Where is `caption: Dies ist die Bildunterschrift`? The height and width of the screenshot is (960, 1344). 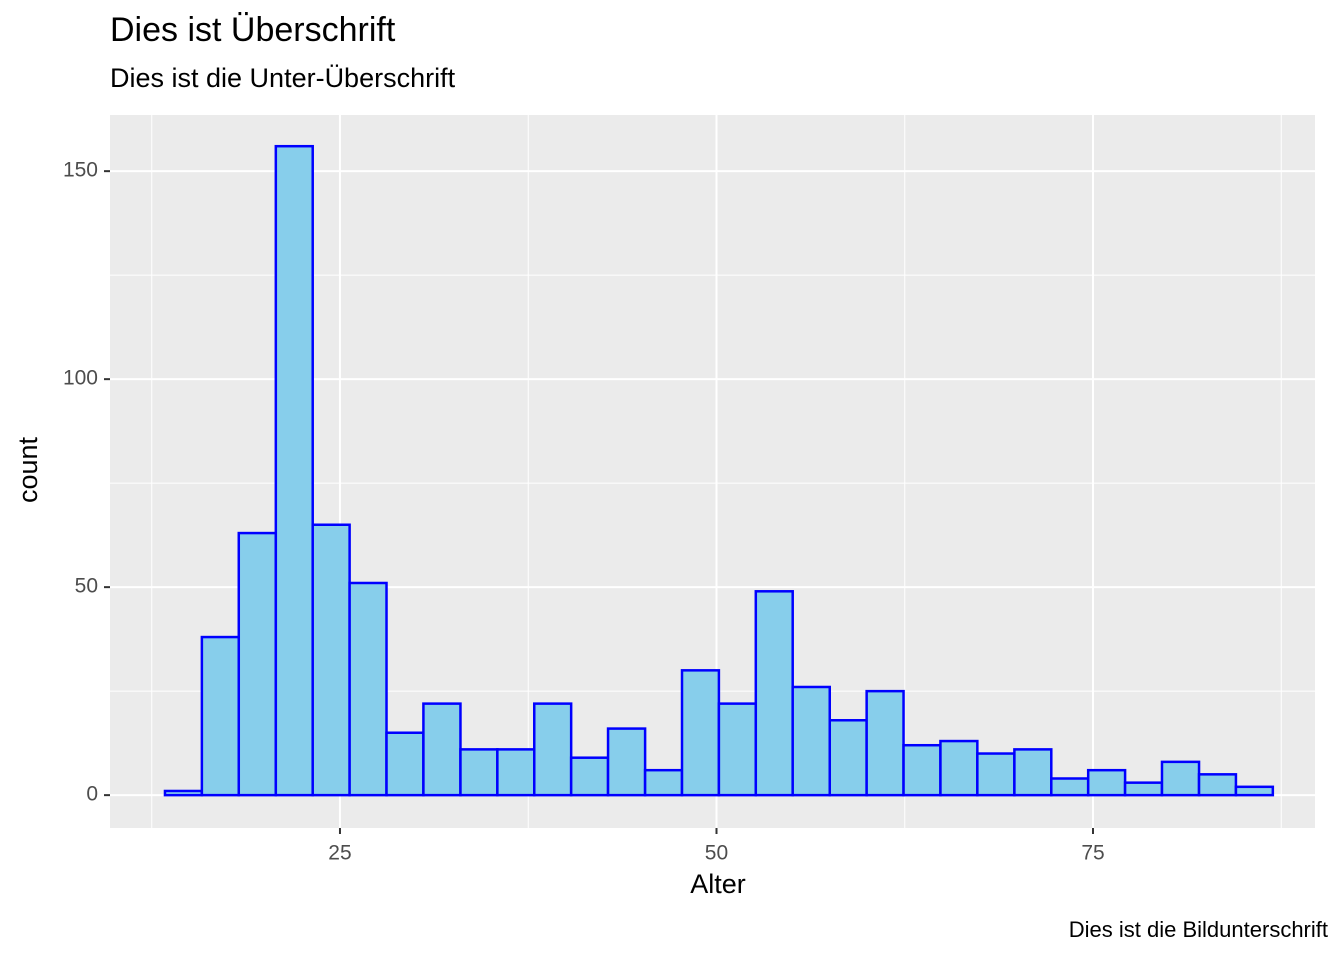 caption: Dies ist die Bildunterschrift is located at coordinates (1198, 929).